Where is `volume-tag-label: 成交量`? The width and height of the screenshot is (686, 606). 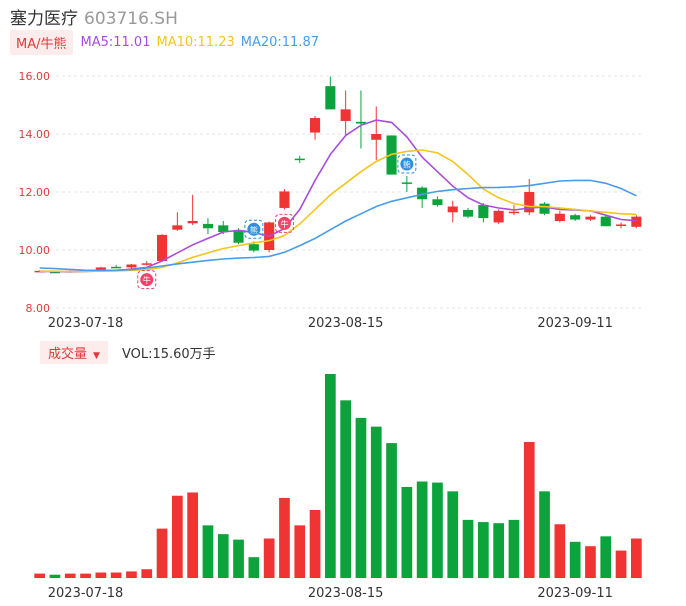
volume-tag-label: 成交量 is located at coordinates (68, 354).